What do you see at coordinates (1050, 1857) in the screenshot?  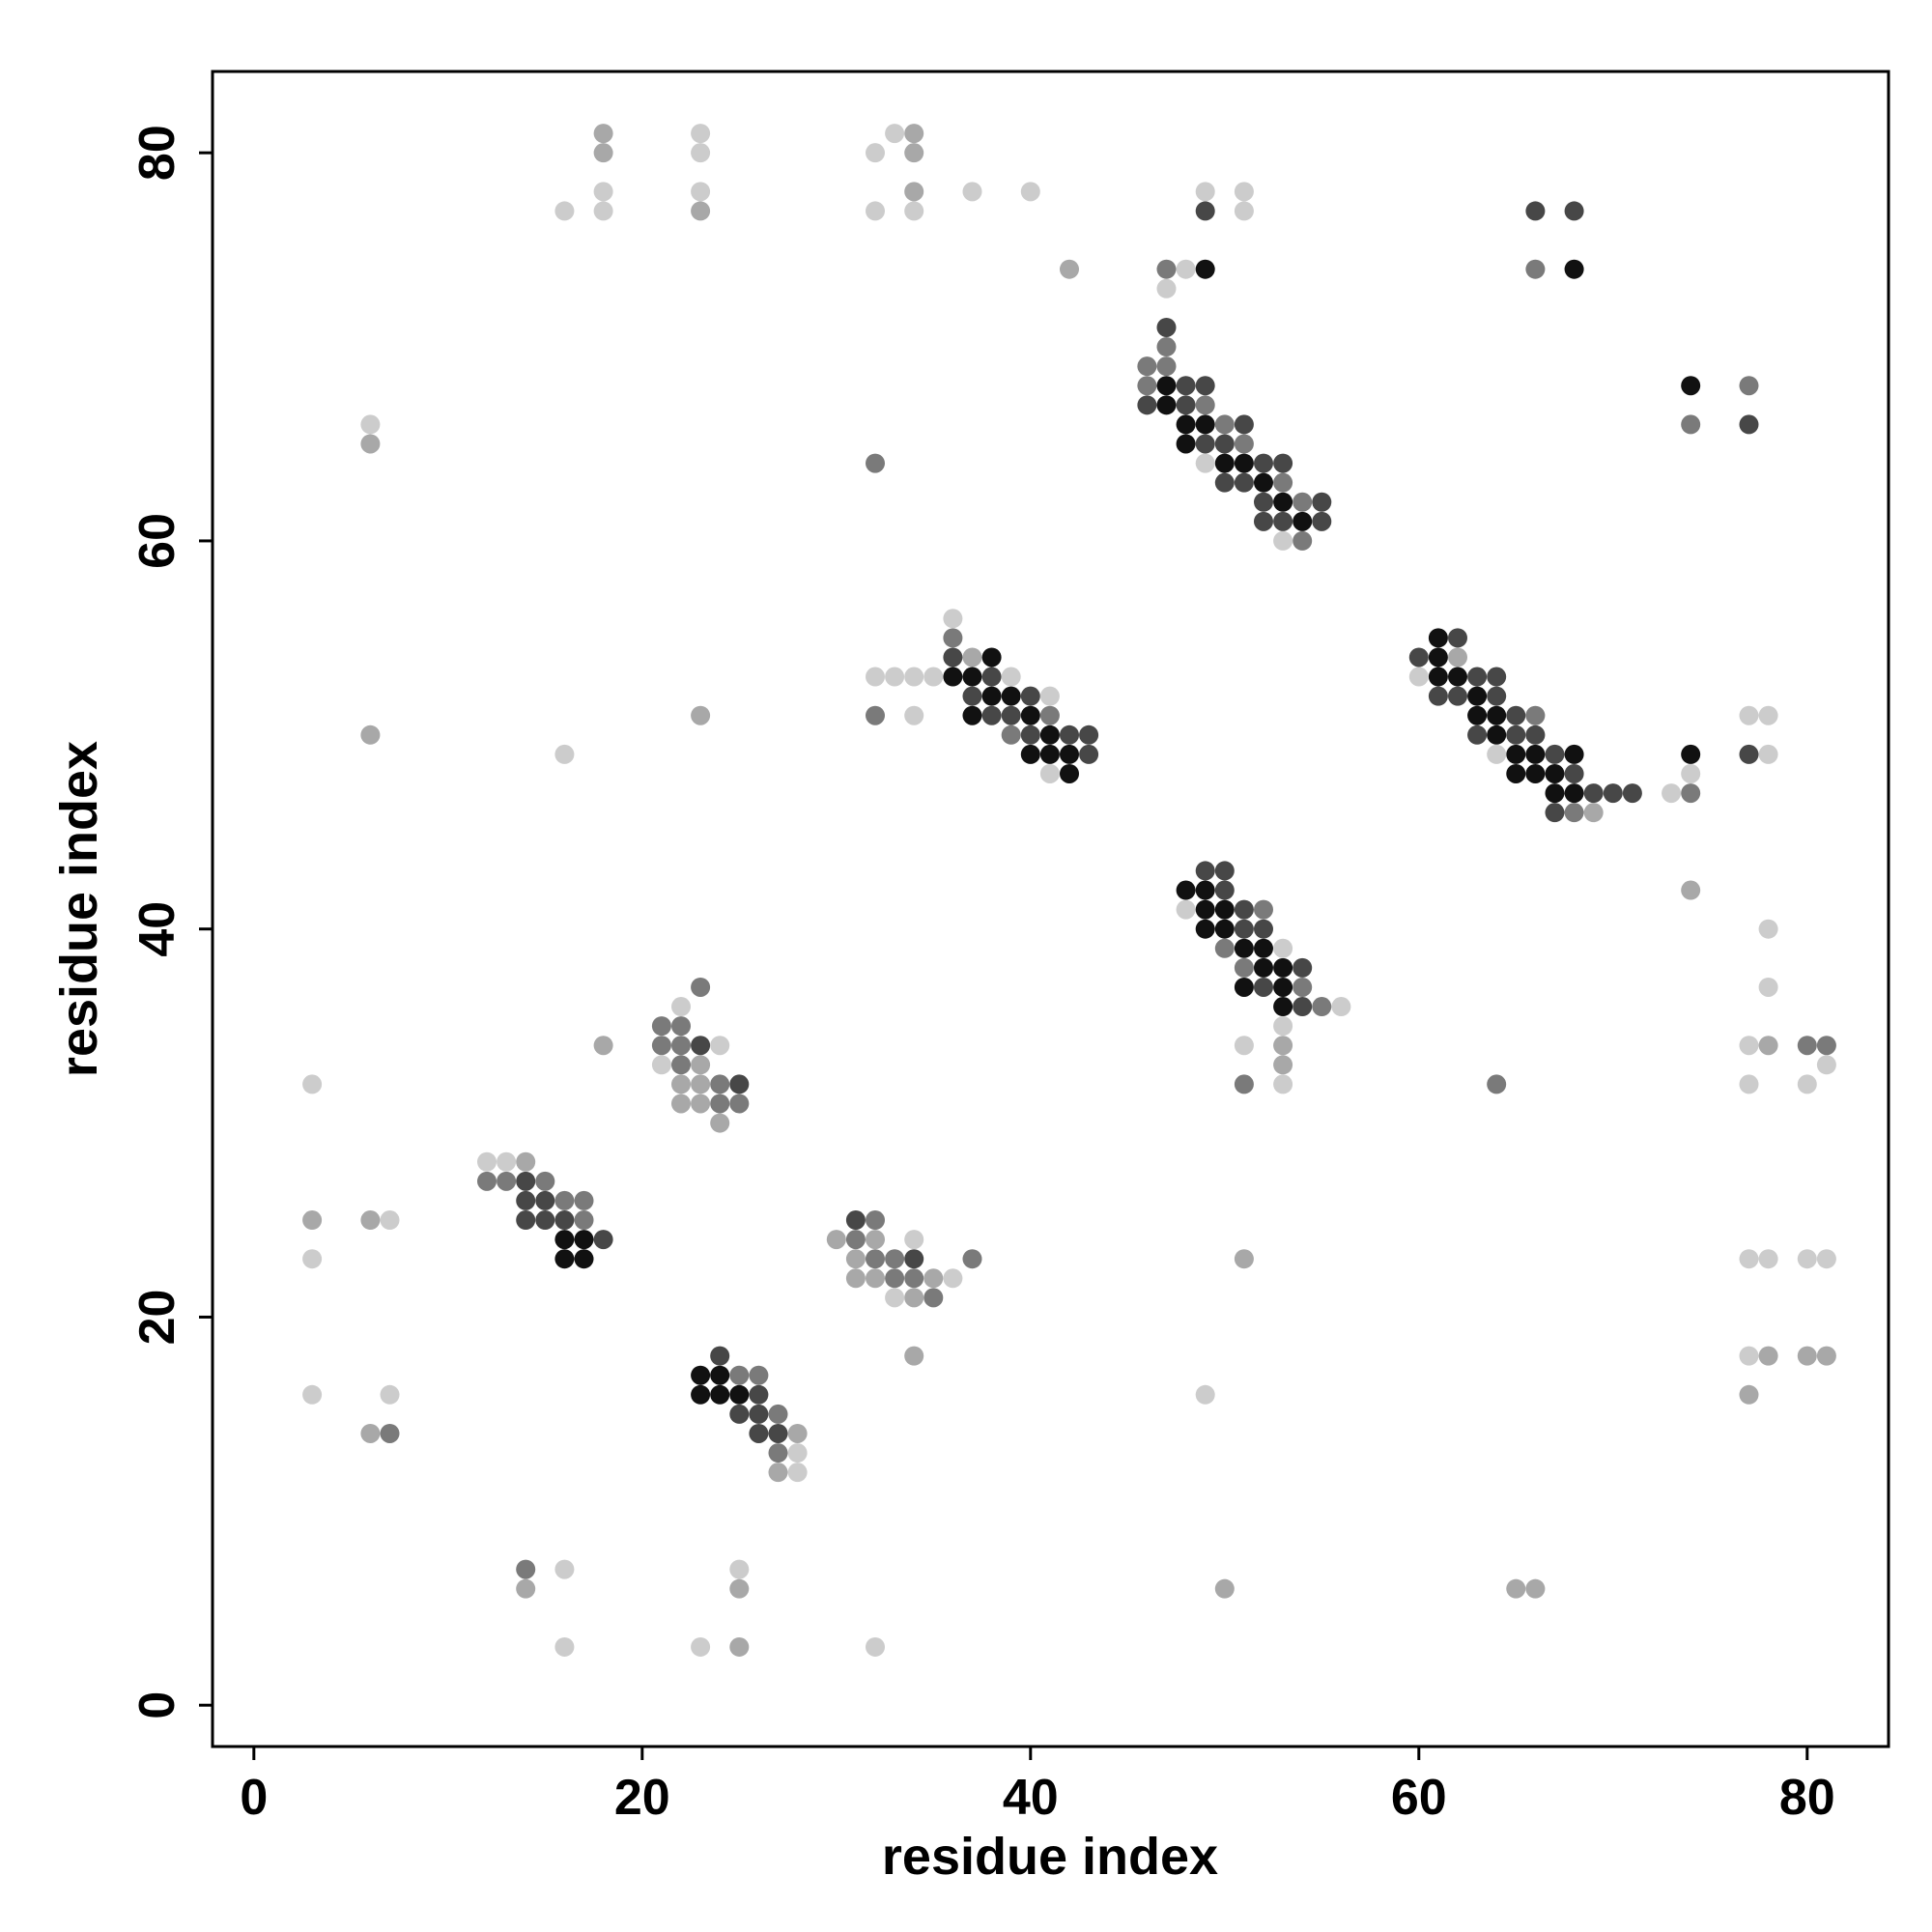 I see `x-axis-title: residue index` at bounding box center [1050, 1857].